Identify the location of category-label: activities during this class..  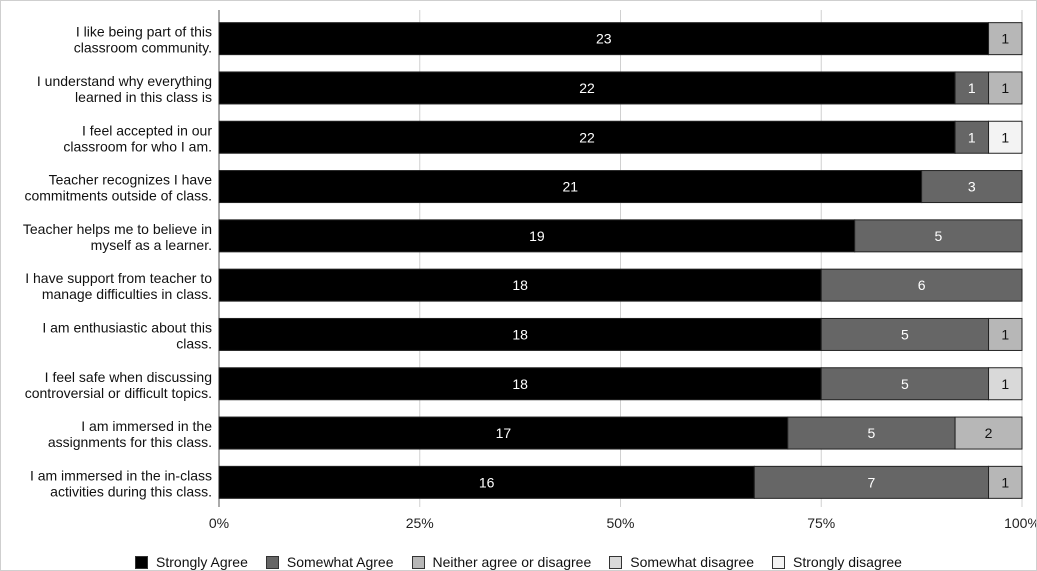
(131, 491).